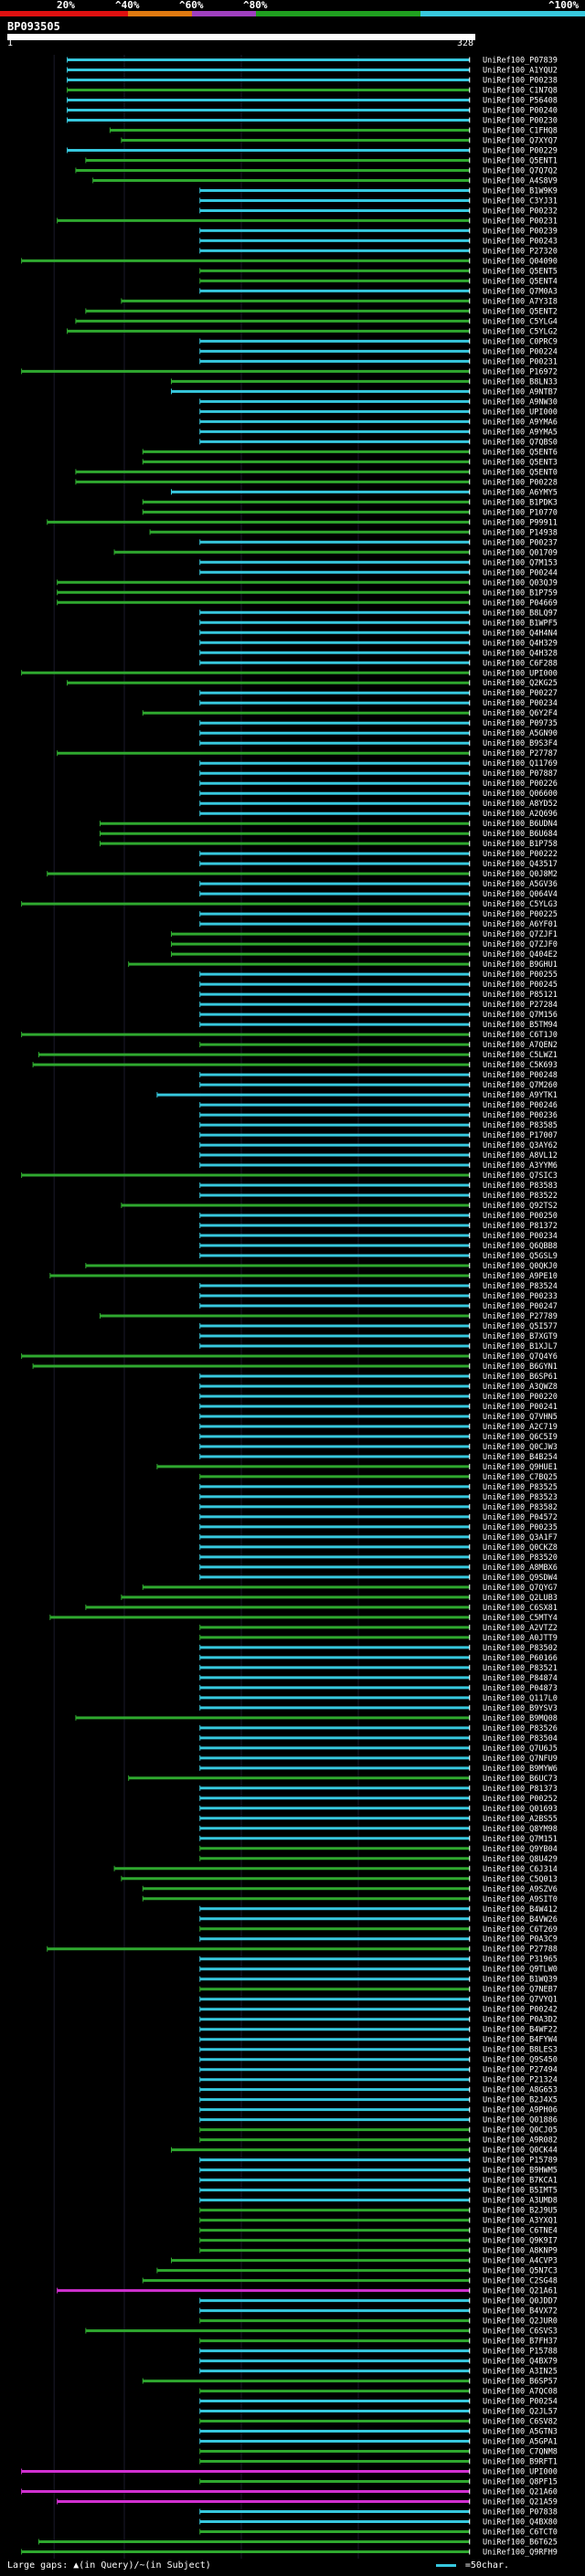 This screenshot has width=585, height=2576. Describe the element at coordinates (313, 110) in the screenshot. I see `hit-row: UniRef100_P00240` at that location.